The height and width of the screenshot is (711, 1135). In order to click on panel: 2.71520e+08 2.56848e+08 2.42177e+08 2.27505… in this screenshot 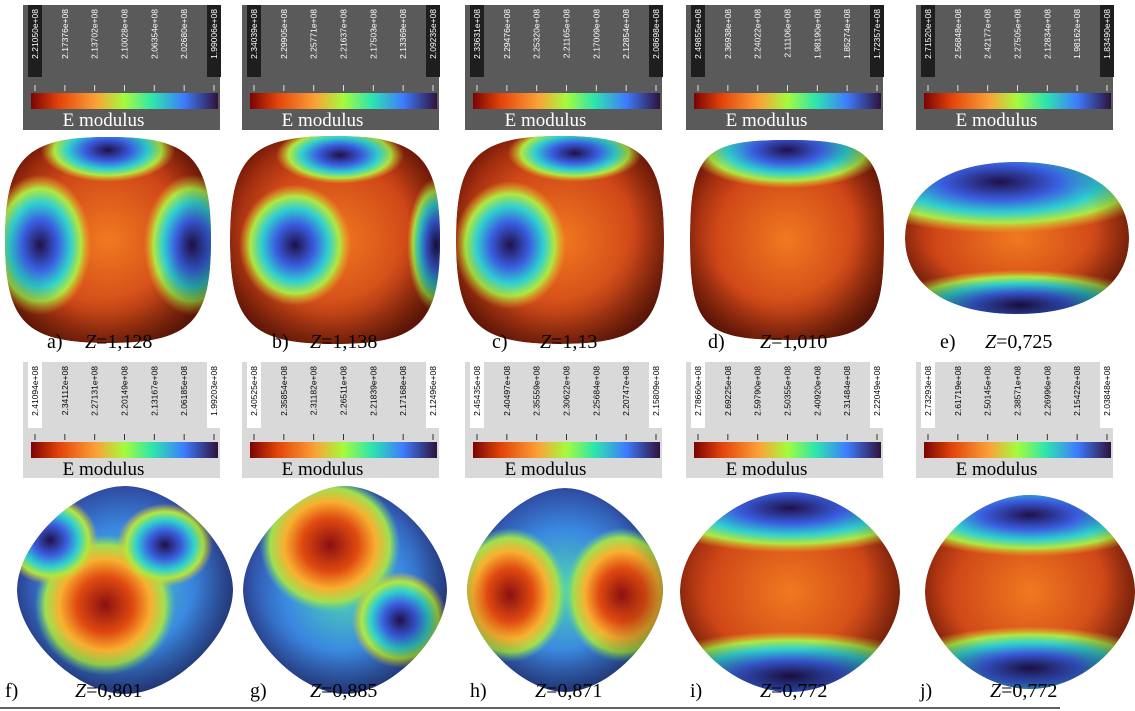, I will do `click(1017, 179)`.